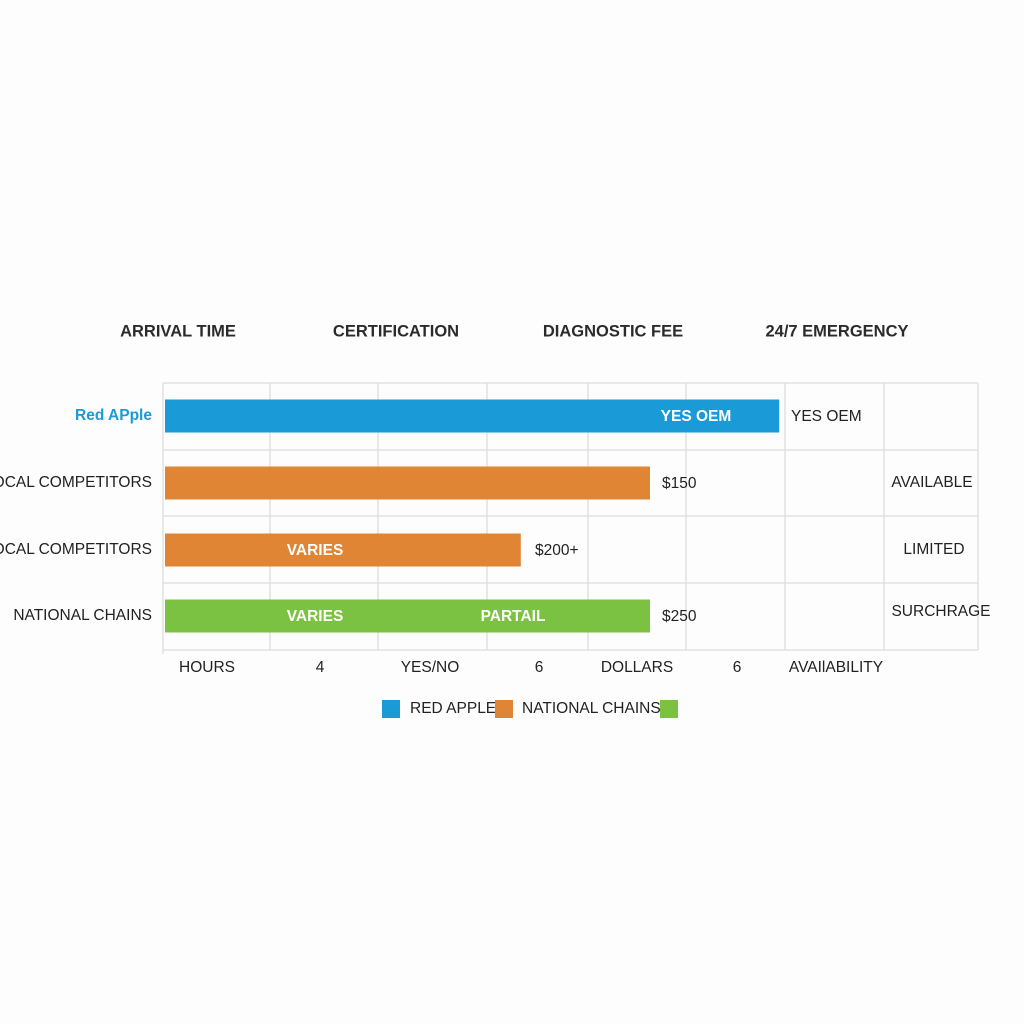 This screenshot has height=1024, width=1024. I want to click on bar-value-label: $250, so click(679, 616).